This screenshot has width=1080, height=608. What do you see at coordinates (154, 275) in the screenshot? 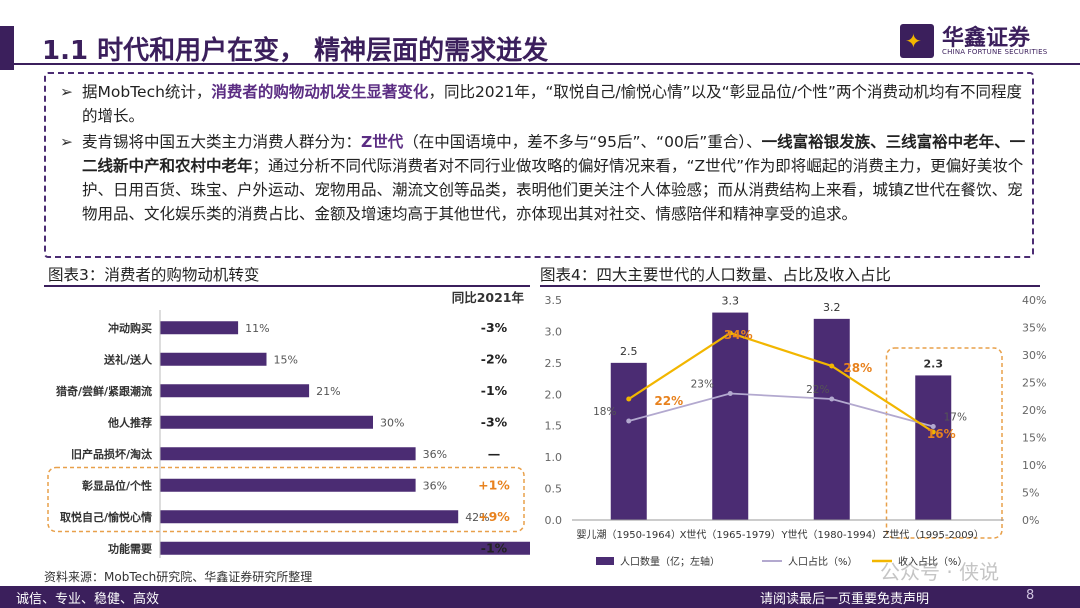
I see `chart3-title: 图表3：消费者的购物动机转变` at bounding box center [154, 275].